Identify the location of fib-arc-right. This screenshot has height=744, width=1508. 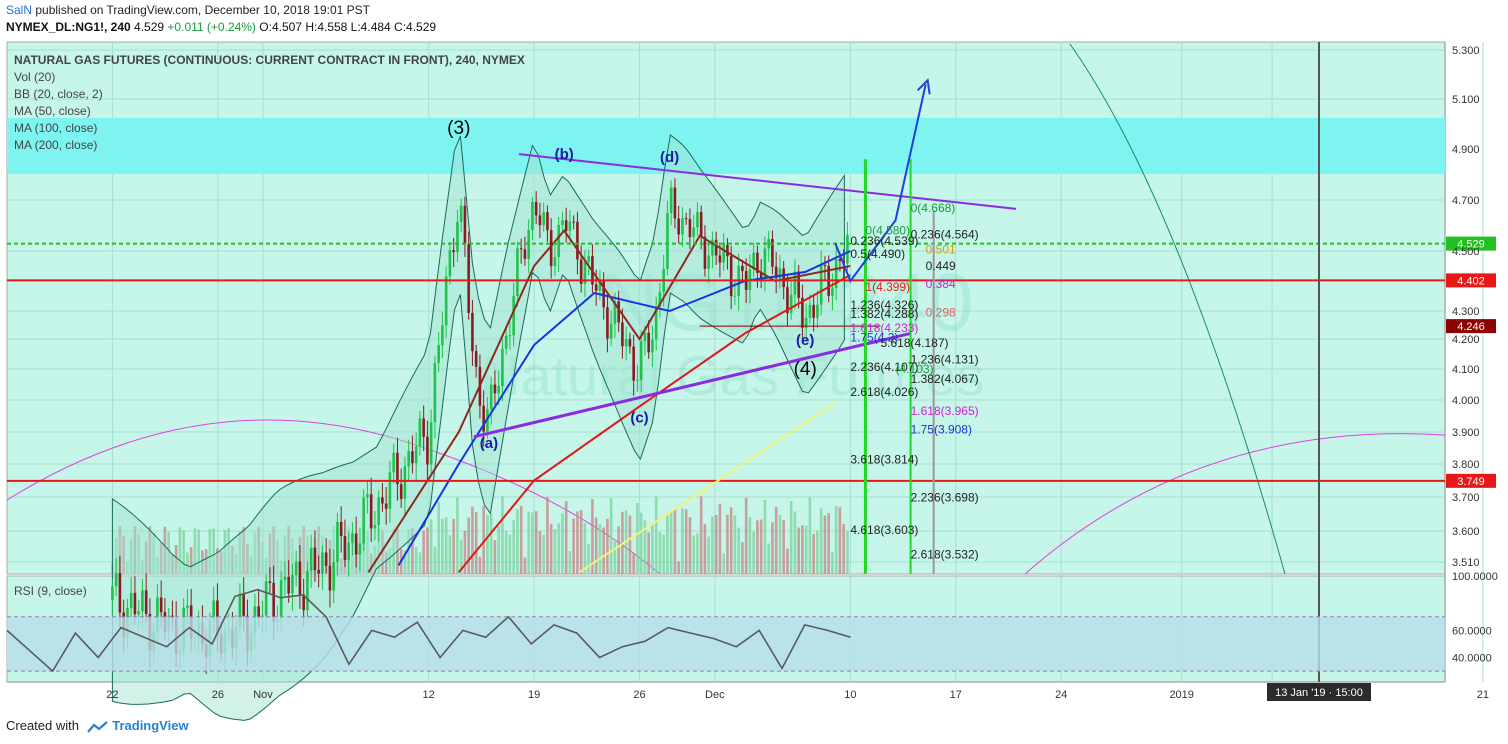
(1235, 504).